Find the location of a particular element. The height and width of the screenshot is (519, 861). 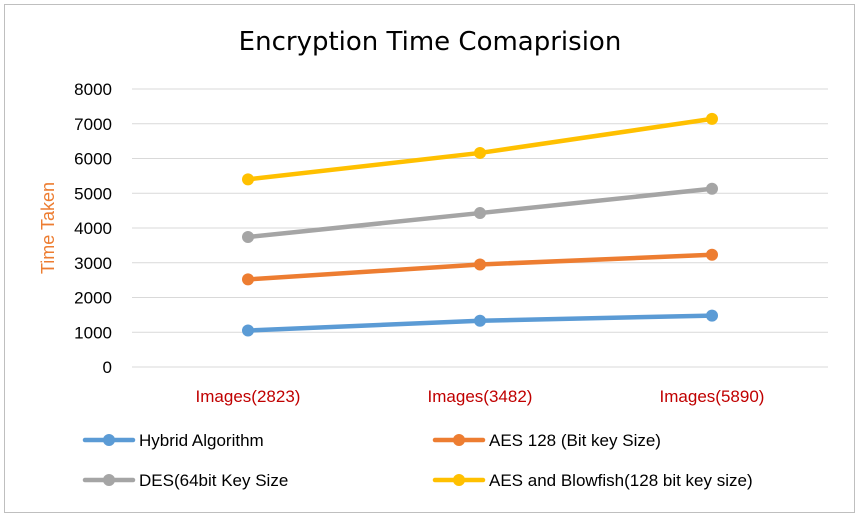

x-axis-ticks: Images(2823) Images(3482) Images(5890) is located at coordinates (480, 396).